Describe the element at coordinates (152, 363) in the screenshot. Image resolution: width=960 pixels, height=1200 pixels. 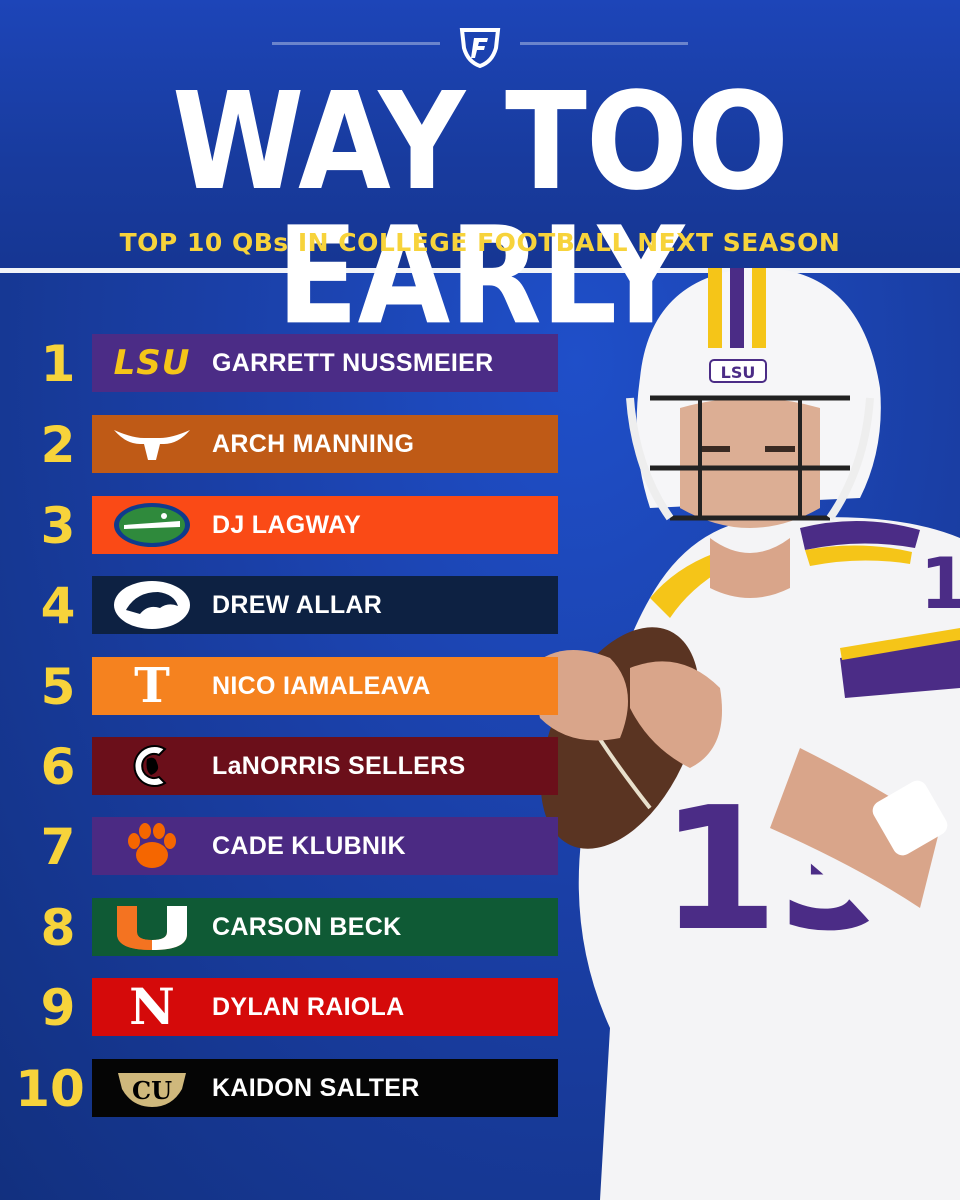
I see `lsu-logo: LSU` at that location.